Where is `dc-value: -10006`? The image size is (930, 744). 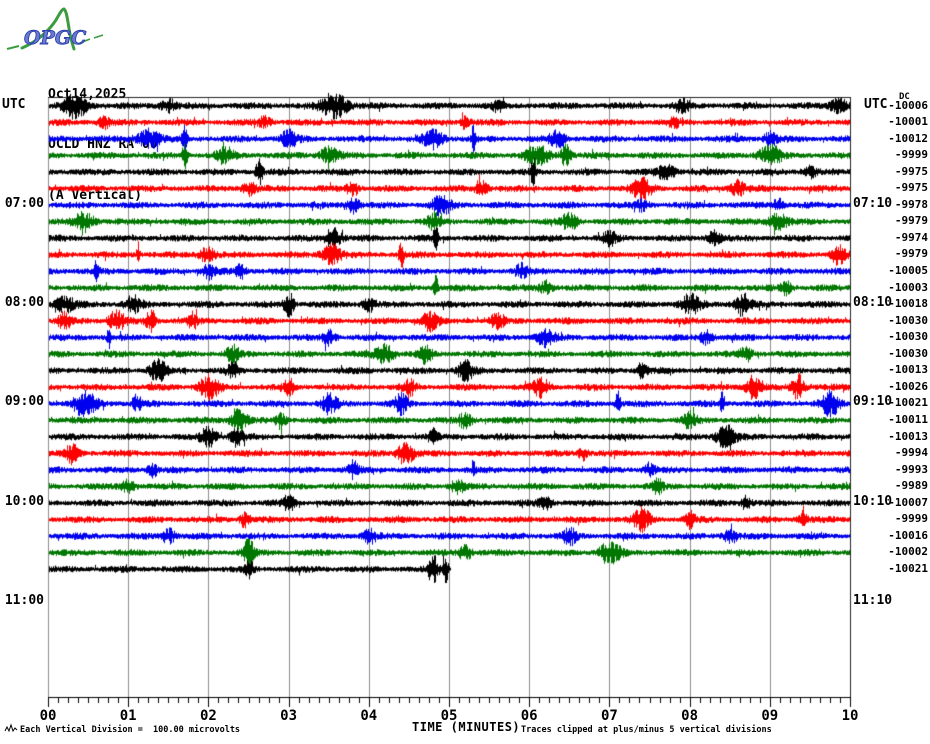
dc-value: -10006 is located at coordinates (908, 105).